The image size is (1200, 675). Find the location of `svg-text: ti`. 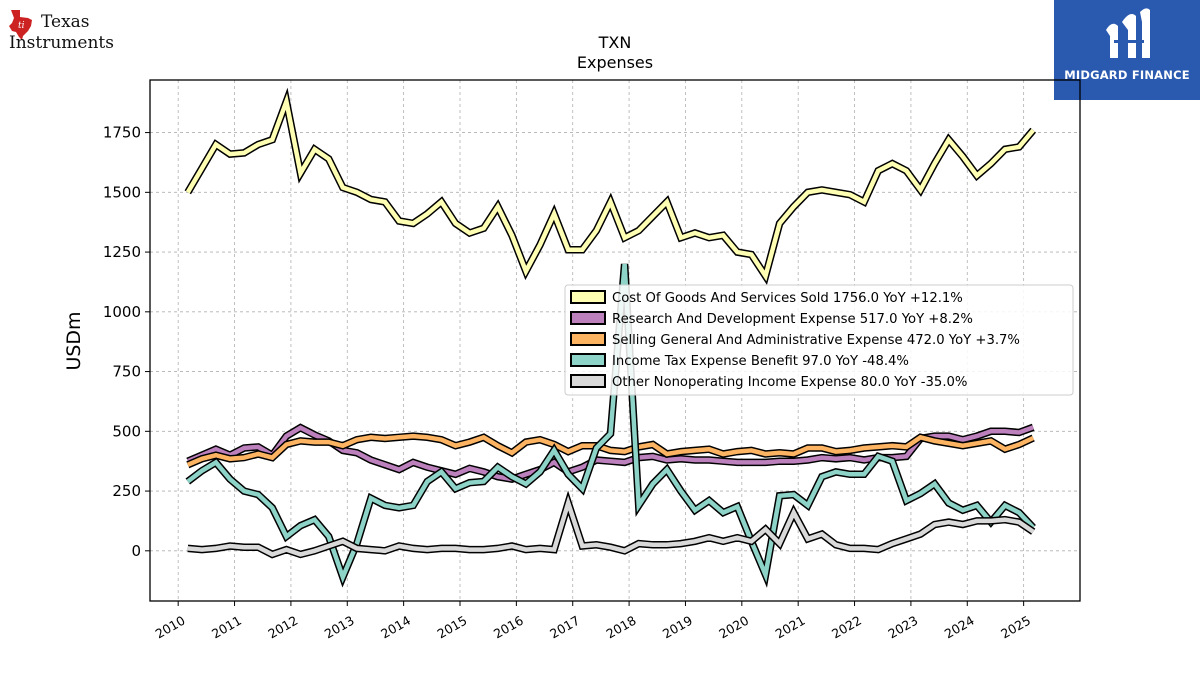

svg-text: ti is located at coordinates (21, 26).